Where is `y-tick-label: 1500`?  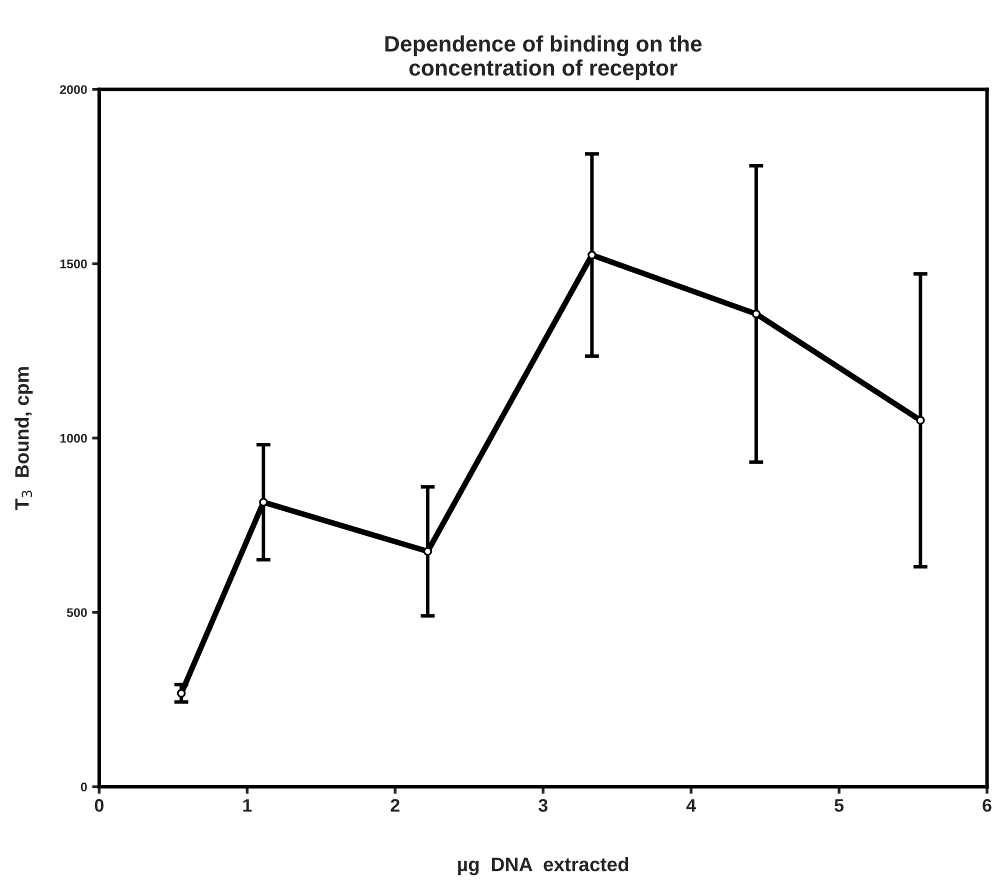
y-tick-label: 1500 is located at coordinates (73, 264).